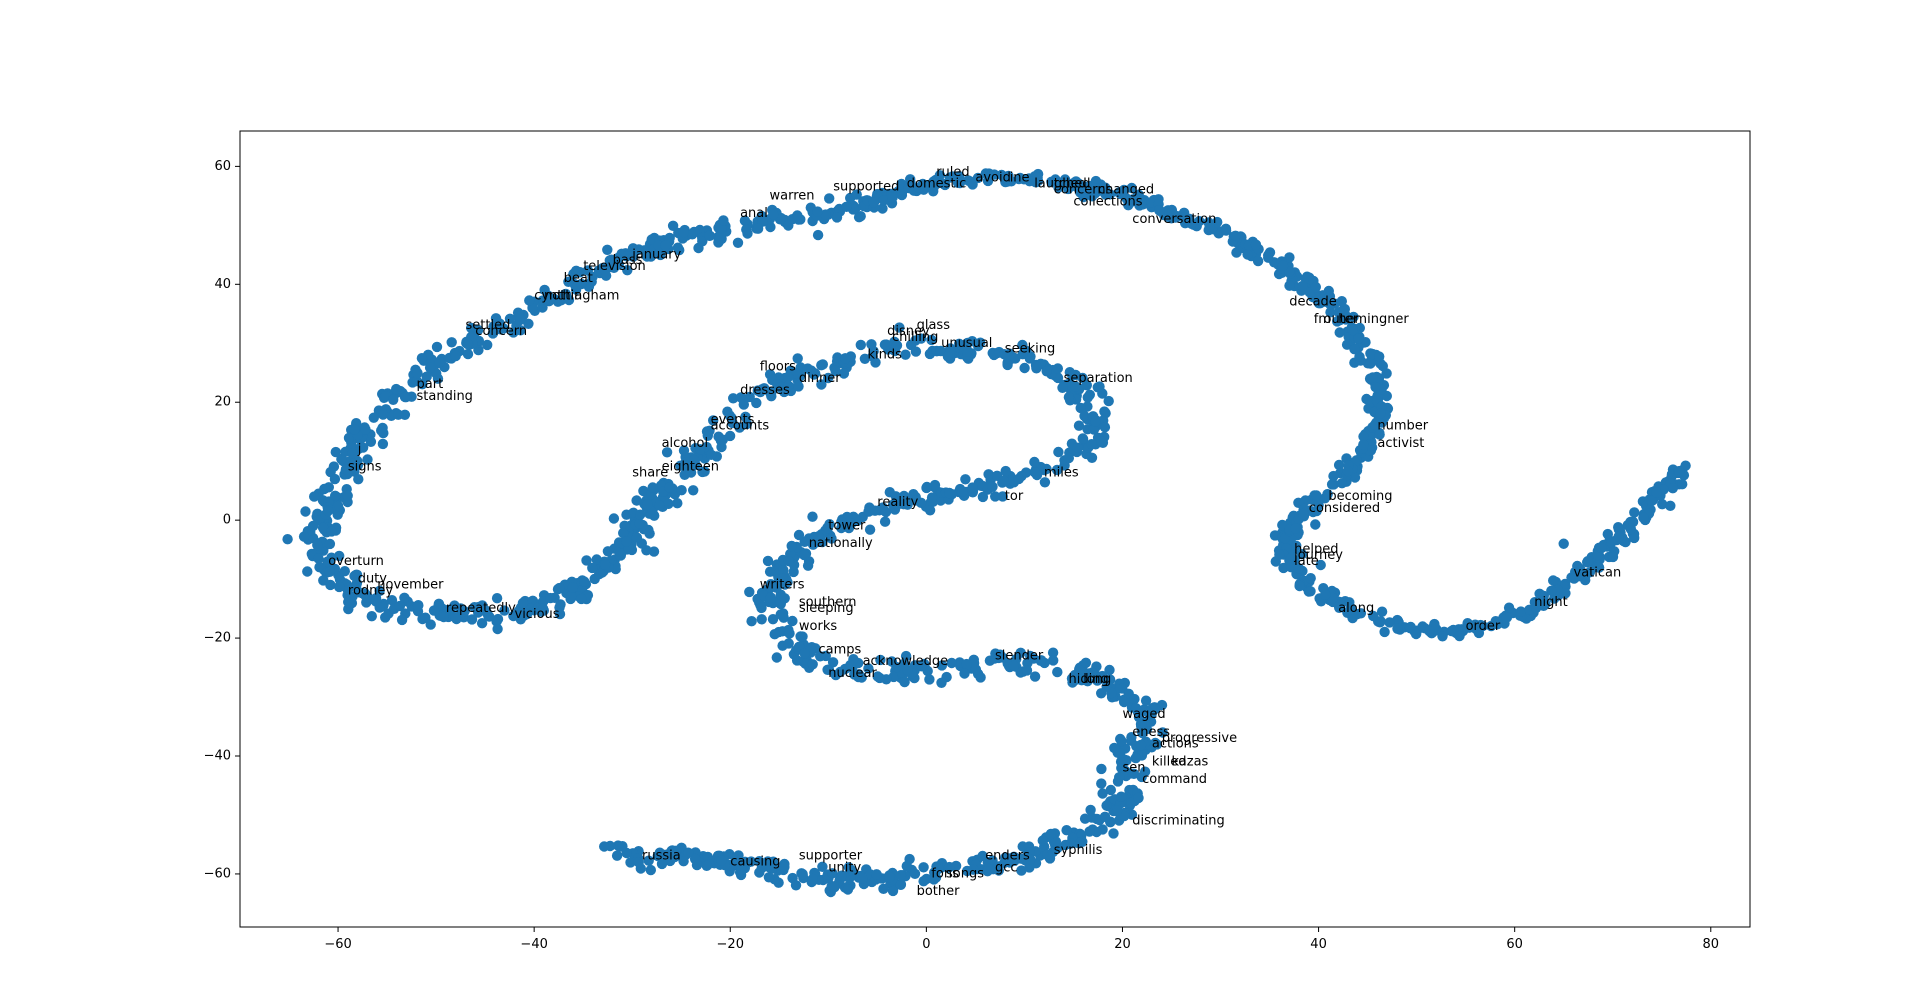 This screenshot has height=995, width=1920. I want to click on word-annotation: hiding, so click(1089, 679).